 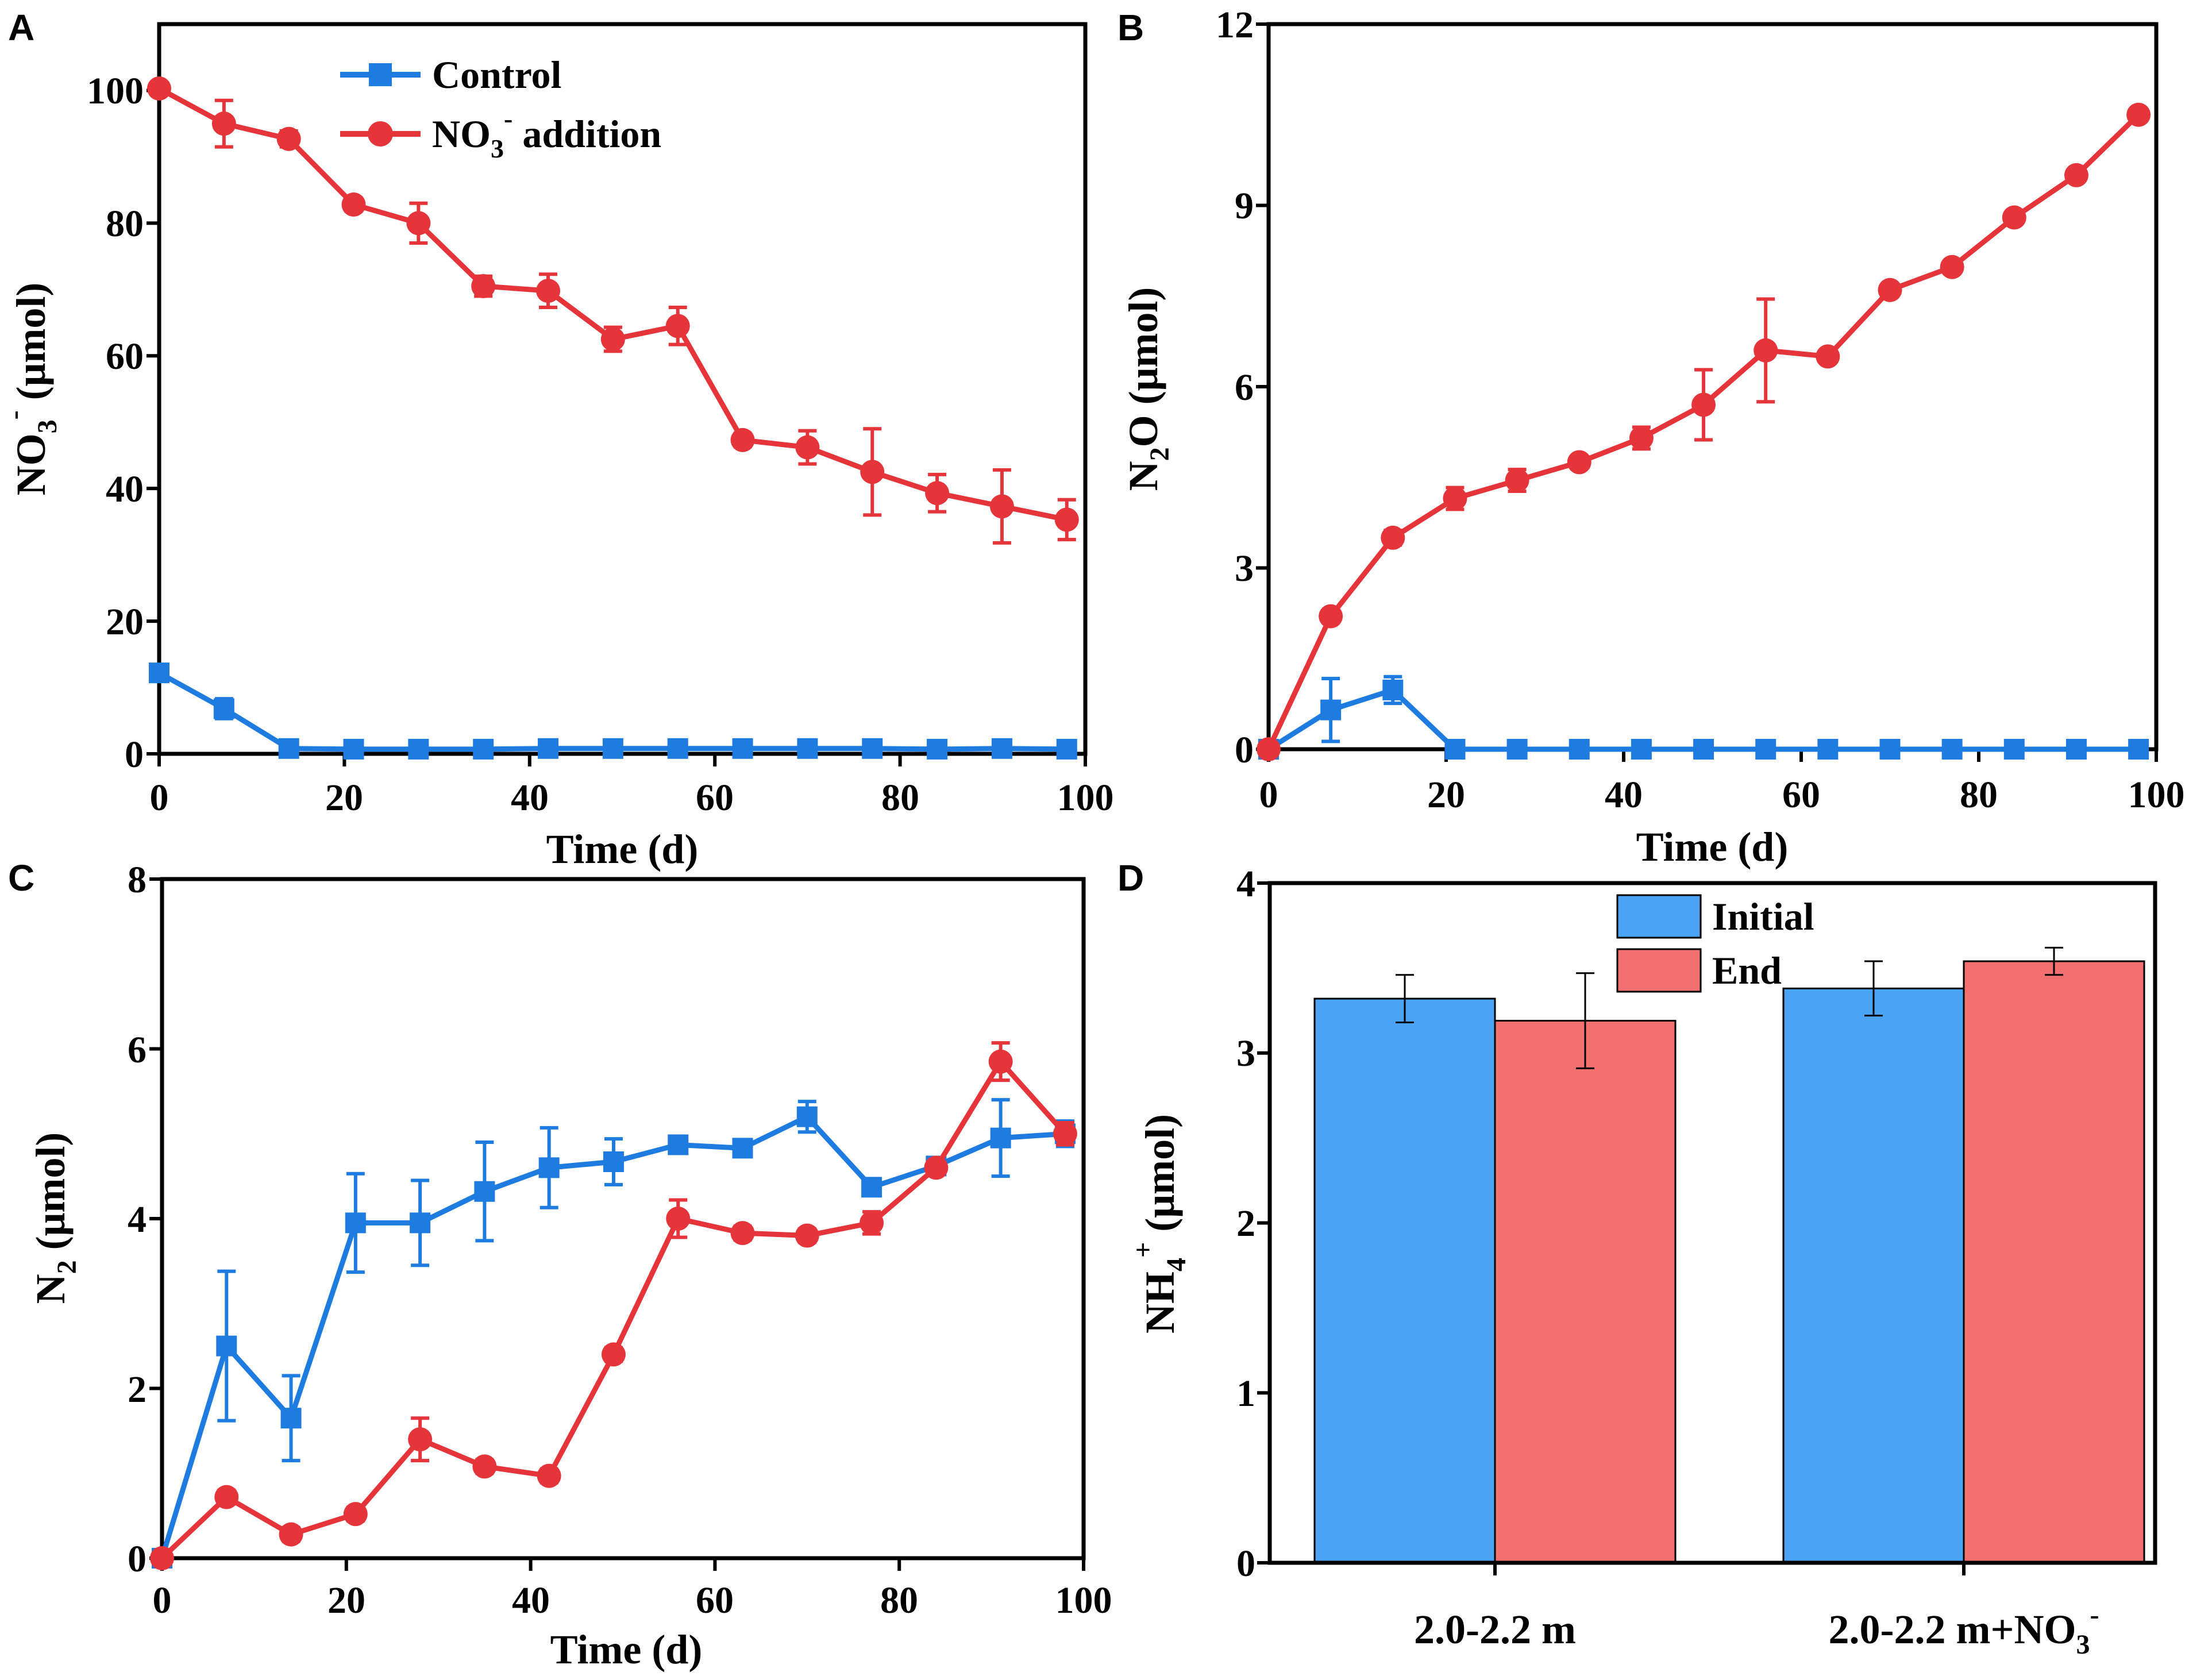 I want to click on panel-c-x-tick-label: 100, so click(x=1083, y=1600).